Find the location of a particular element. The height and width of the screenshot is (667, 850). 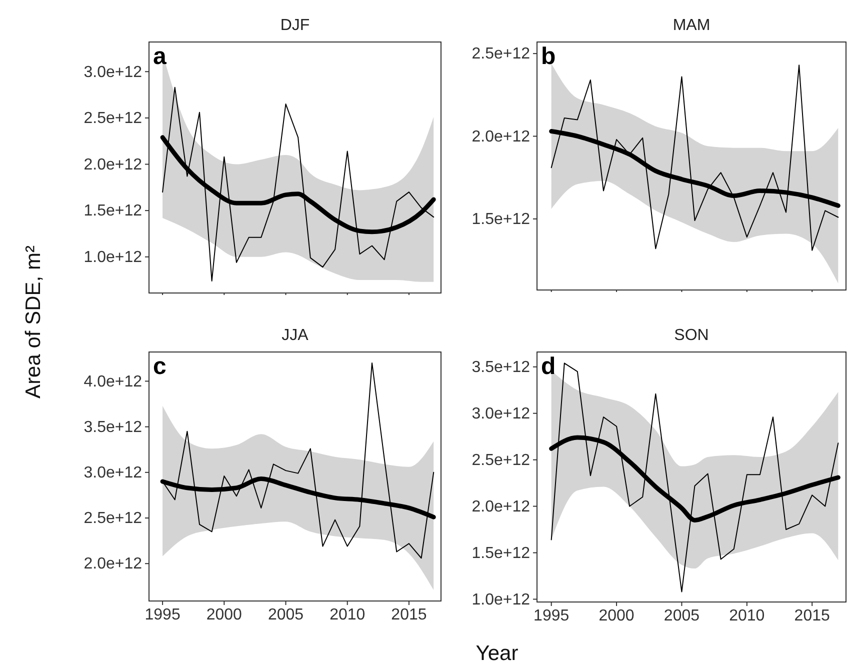

chart-title: JJA is located at coordinates (295, 335).